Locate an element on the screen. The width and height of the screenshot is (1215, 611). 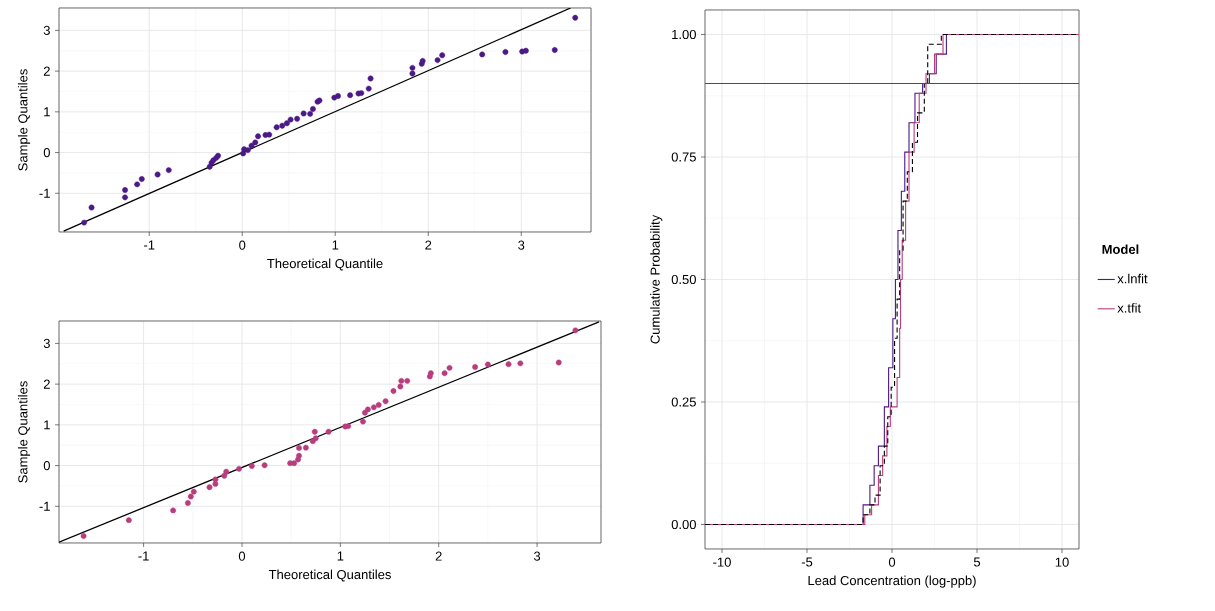
y-tick-label: 0.75 is located at coordinates (683, 157).